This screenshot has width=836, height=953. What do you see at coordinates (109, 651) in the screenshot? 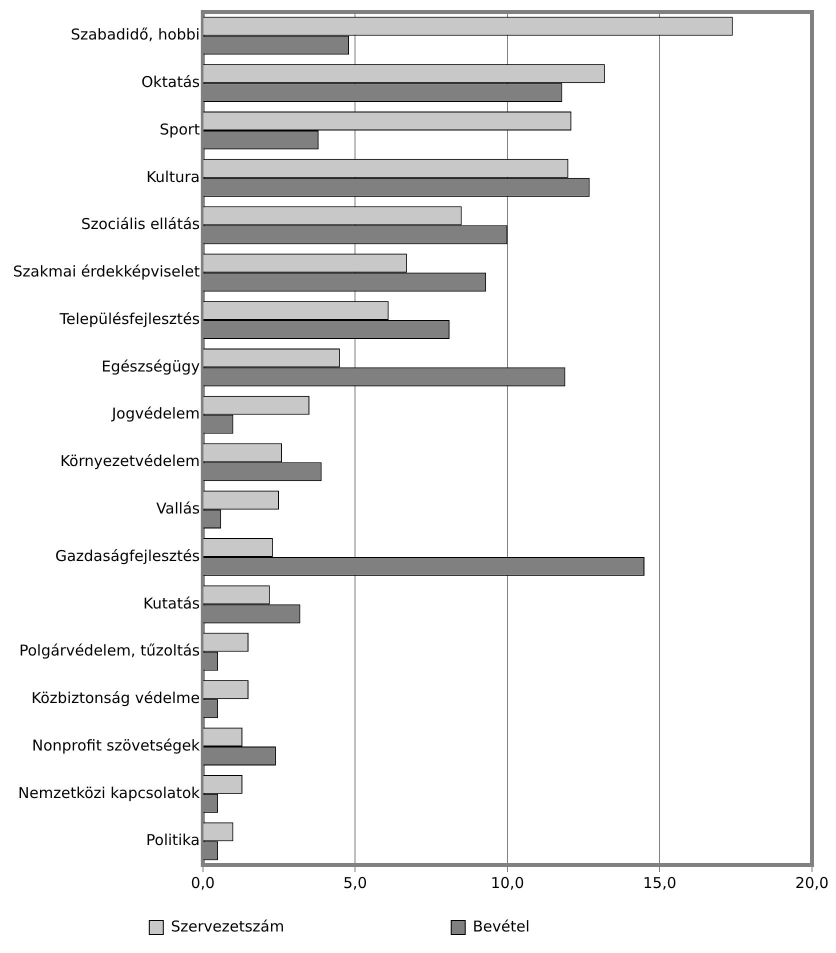
I see `y-tick-label: Polgárvédelem, tűzoltás` at bounding box center [109, 651].